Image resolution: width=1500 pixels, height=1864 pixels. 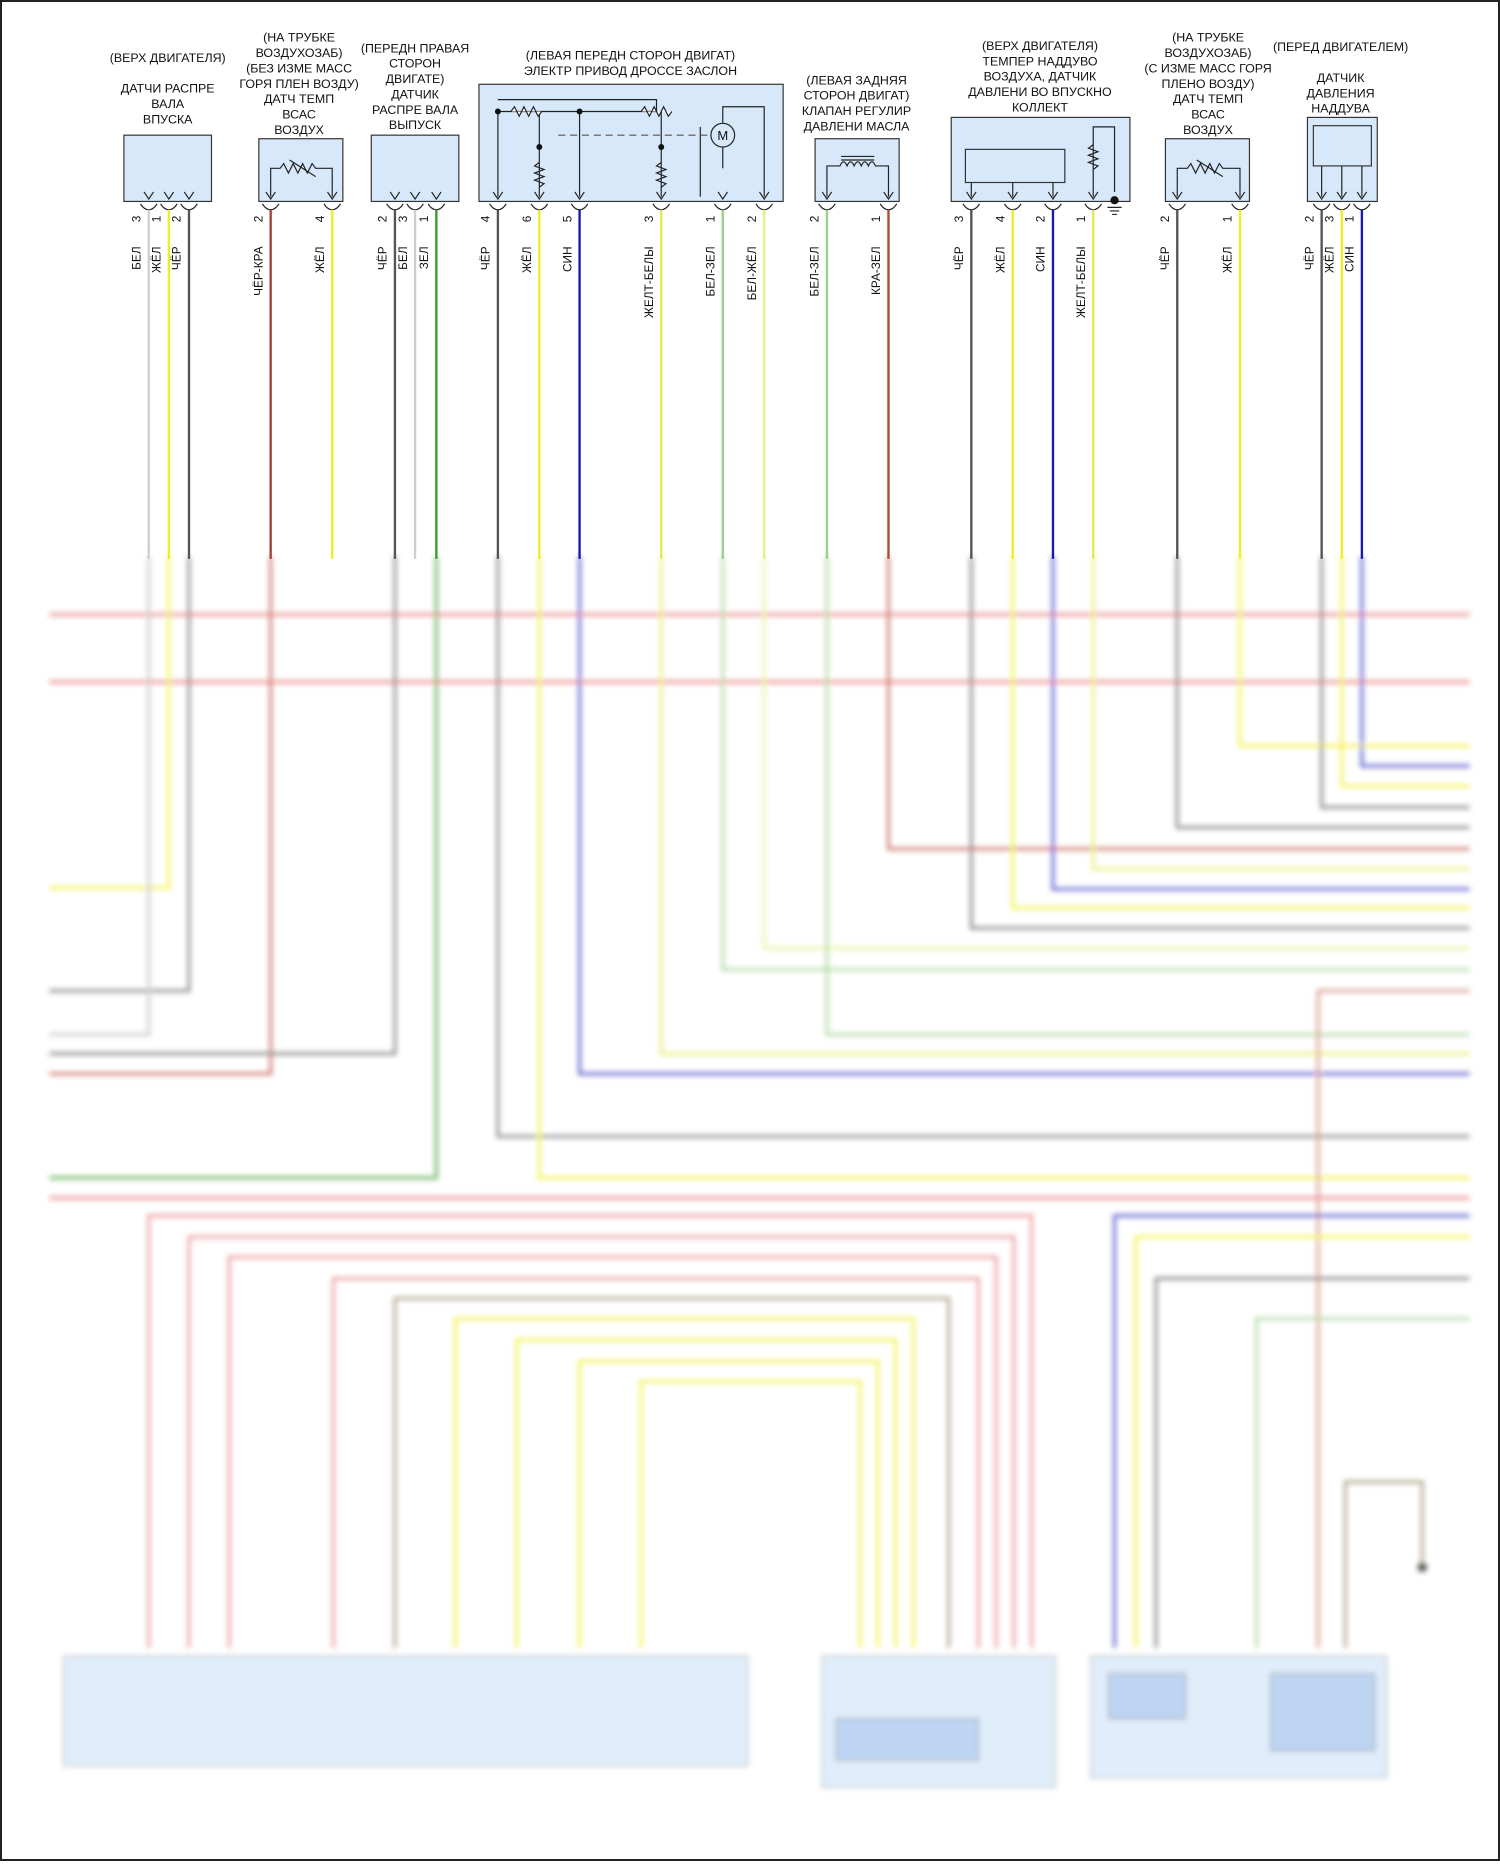 What do you see at coordinates (1043, 161) in the screenshot?
I see `map-internal-wiring` at bounding box center [1043, 161].